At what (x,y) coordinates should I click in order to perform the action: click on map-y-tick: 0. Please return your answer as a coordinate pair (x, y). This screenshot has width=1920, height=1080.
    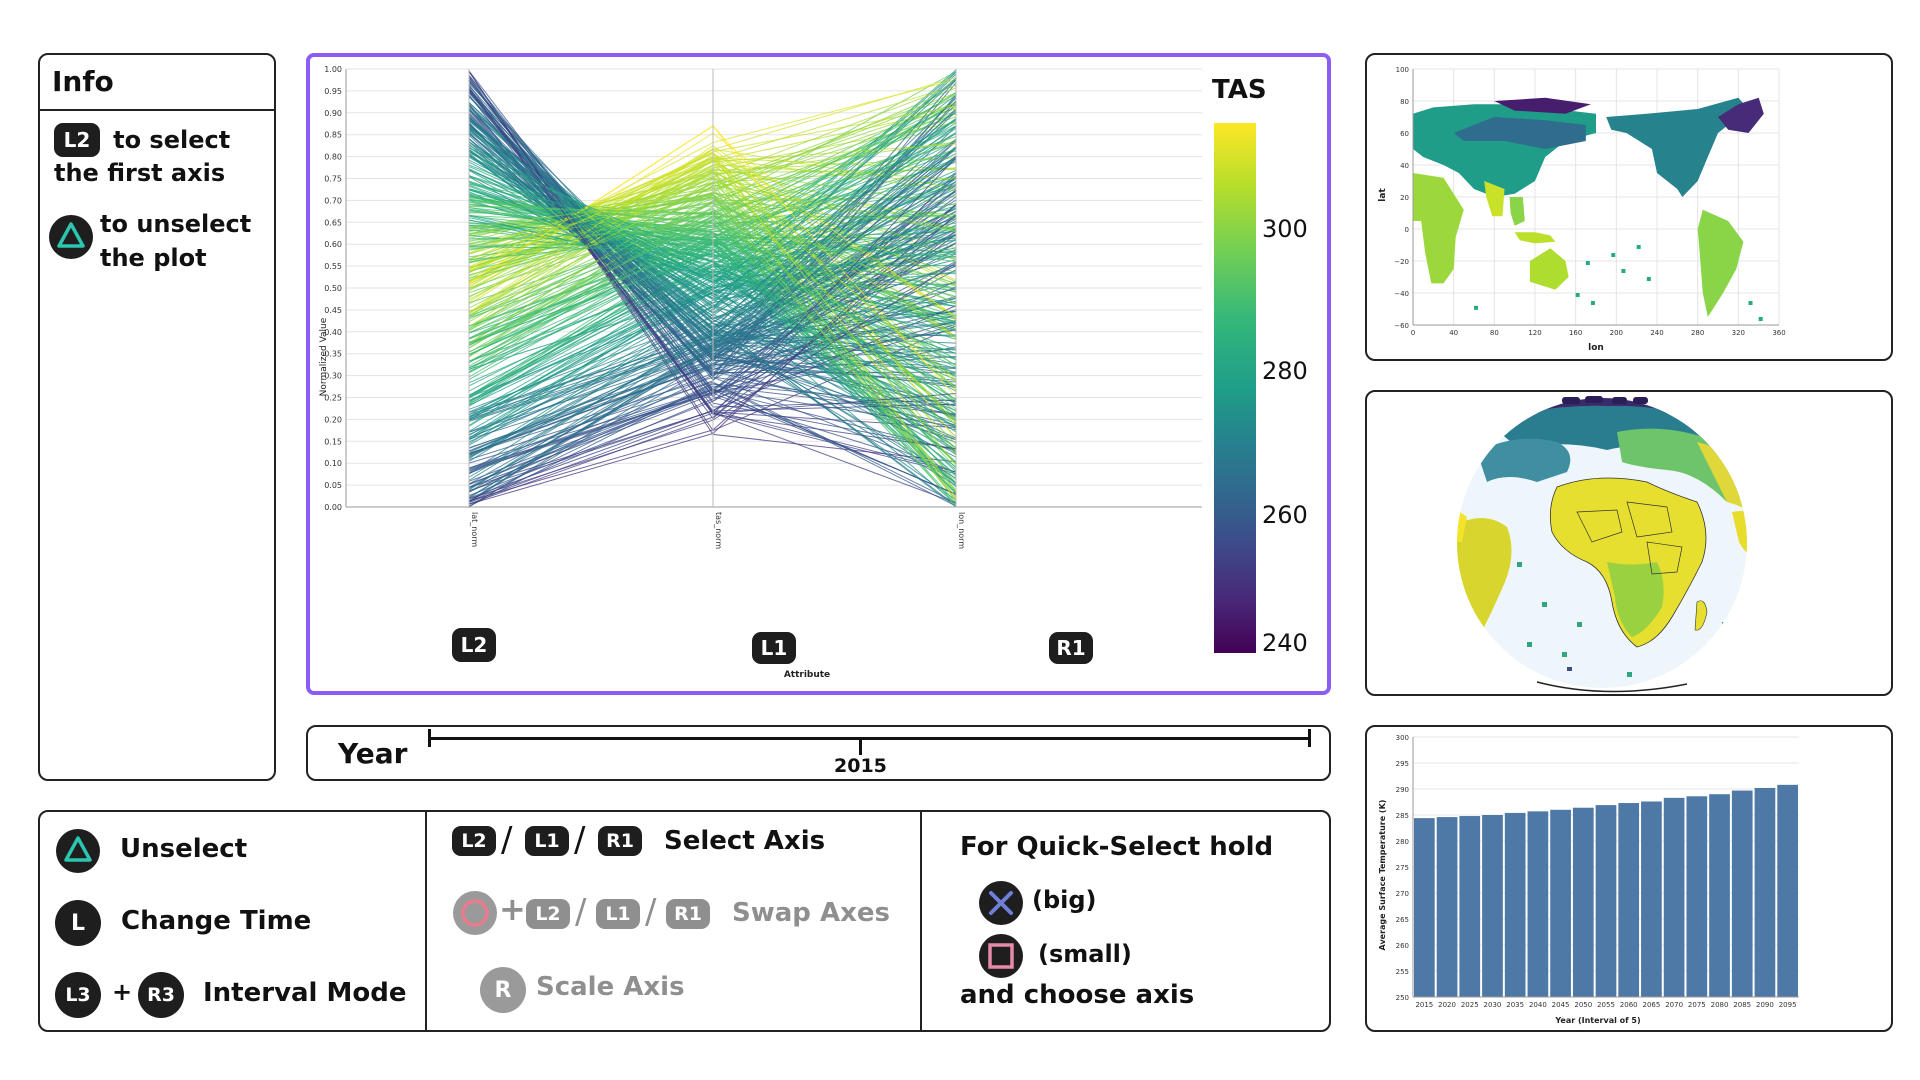
    Looking at the image, I should click on (1407, 230).